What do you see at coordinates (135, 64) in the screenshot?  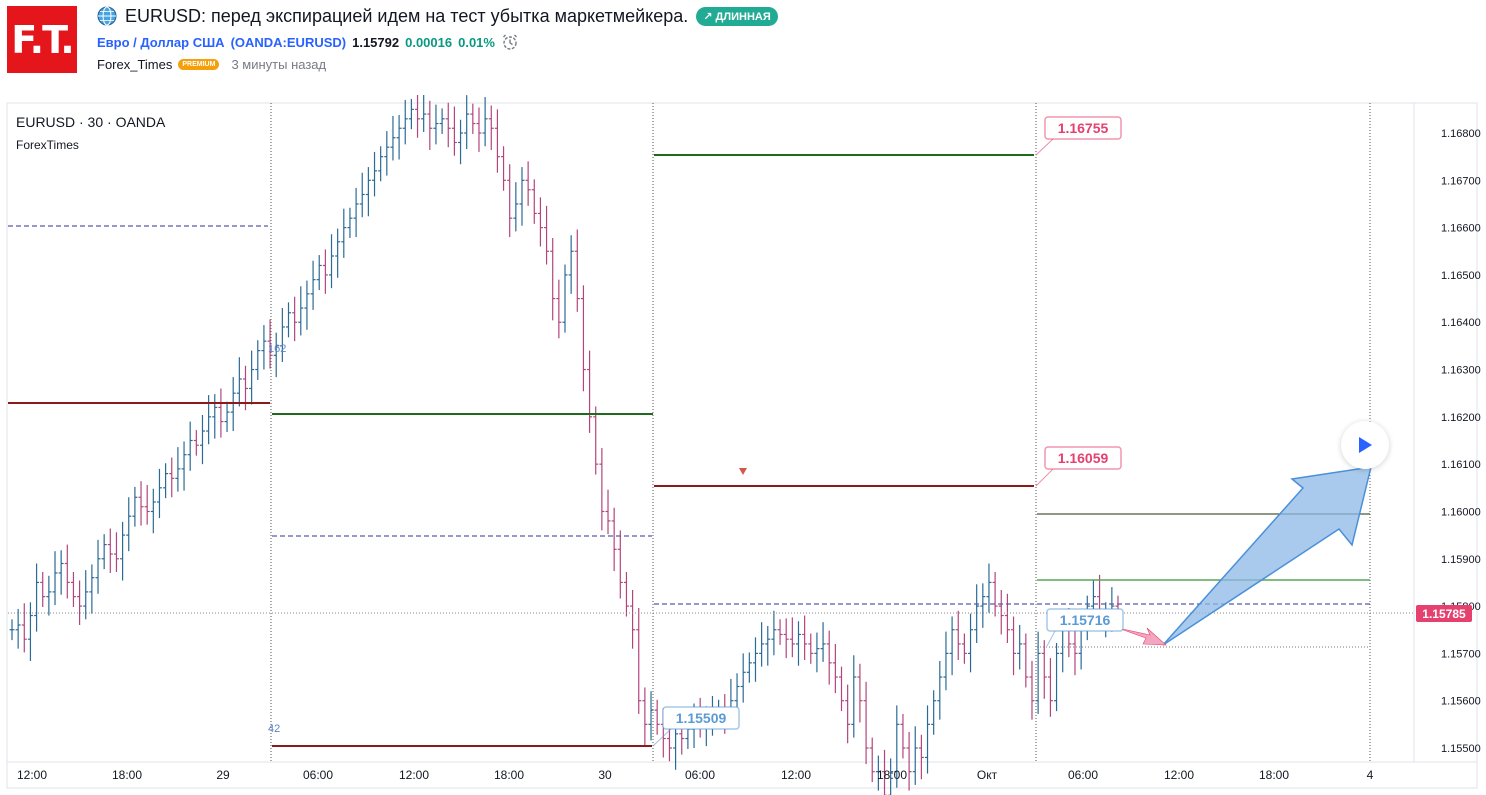 I see `author-name: Forex_Times` at bounding box center [135, 64].